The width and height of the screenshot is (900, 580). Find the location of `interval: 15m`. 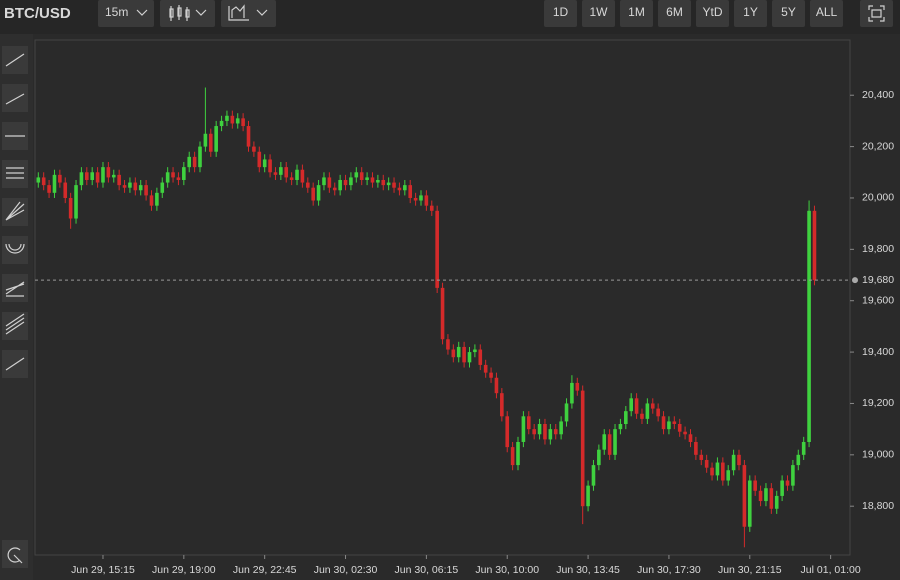

interval: 15m is located at coordinates (116, 12).